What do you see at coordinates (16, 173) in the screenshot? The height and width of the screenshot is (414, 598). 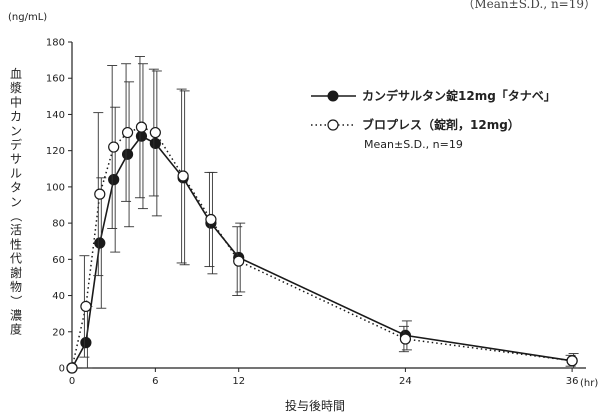 I see `y-axis-title-char: ル` at bounding box center [16, 173].